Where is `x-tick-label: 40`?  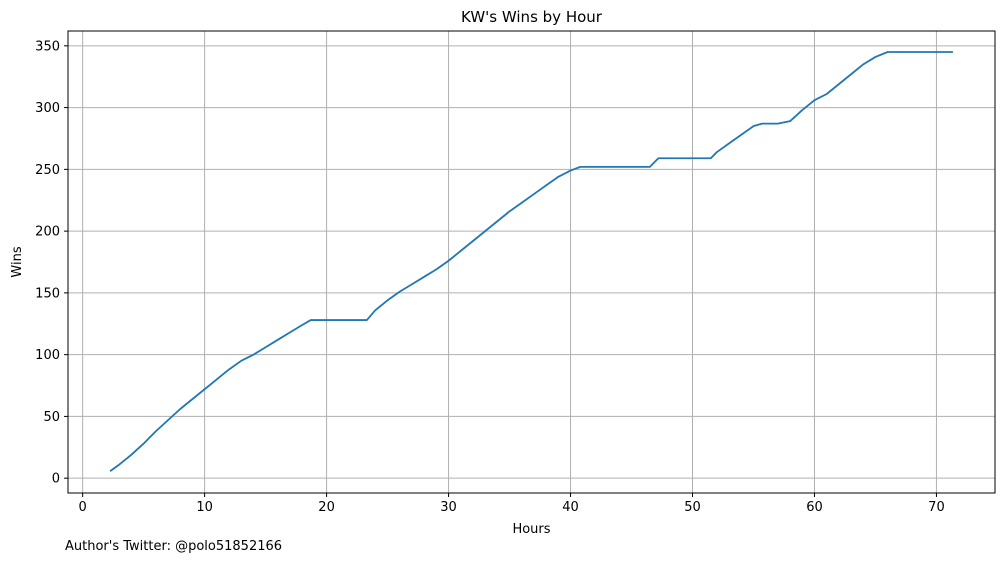
x-tick-label: 40 is located at coordinates (570, 507).